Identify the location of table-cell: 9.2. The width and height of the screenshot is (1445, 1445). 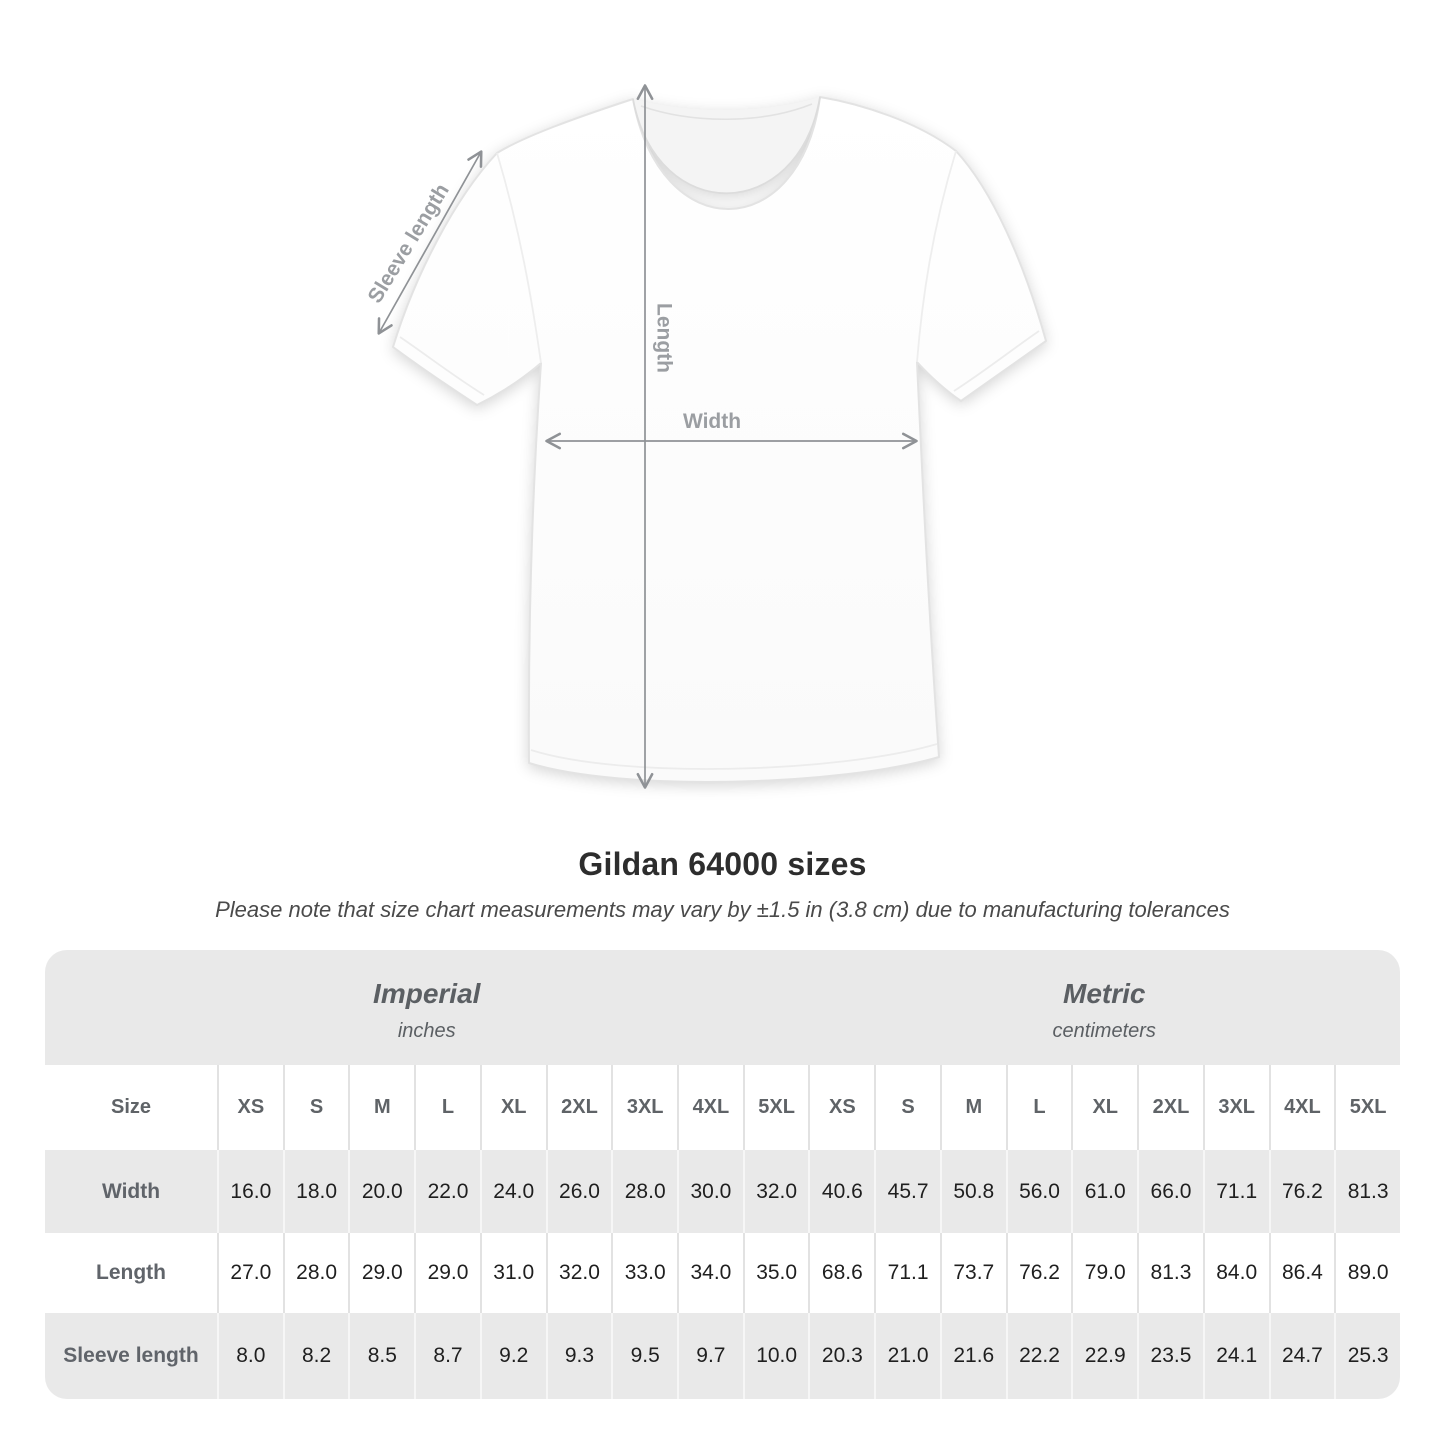
(512, 1356).